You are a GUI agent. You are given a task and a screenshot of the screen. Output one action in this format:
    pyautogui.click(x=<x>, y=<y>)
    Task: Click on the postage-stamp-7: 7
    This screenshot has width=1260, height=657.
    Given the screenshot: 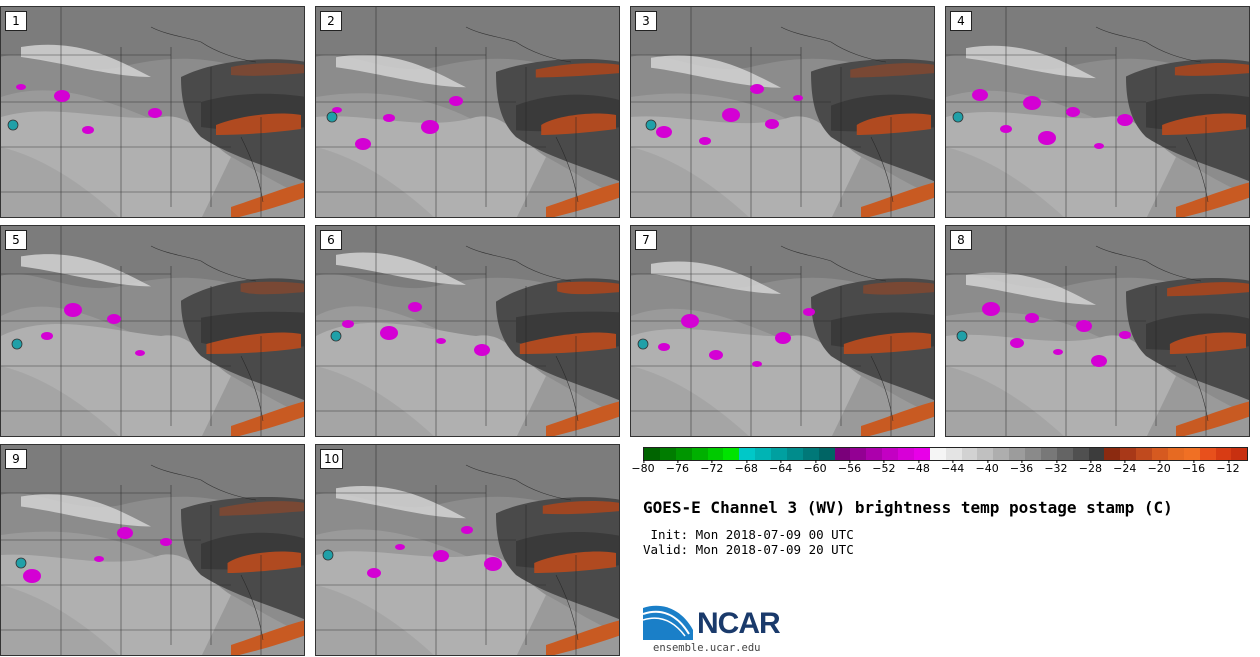 What is the action you would take?
    pyautogui.click(x=782, y=331)
    